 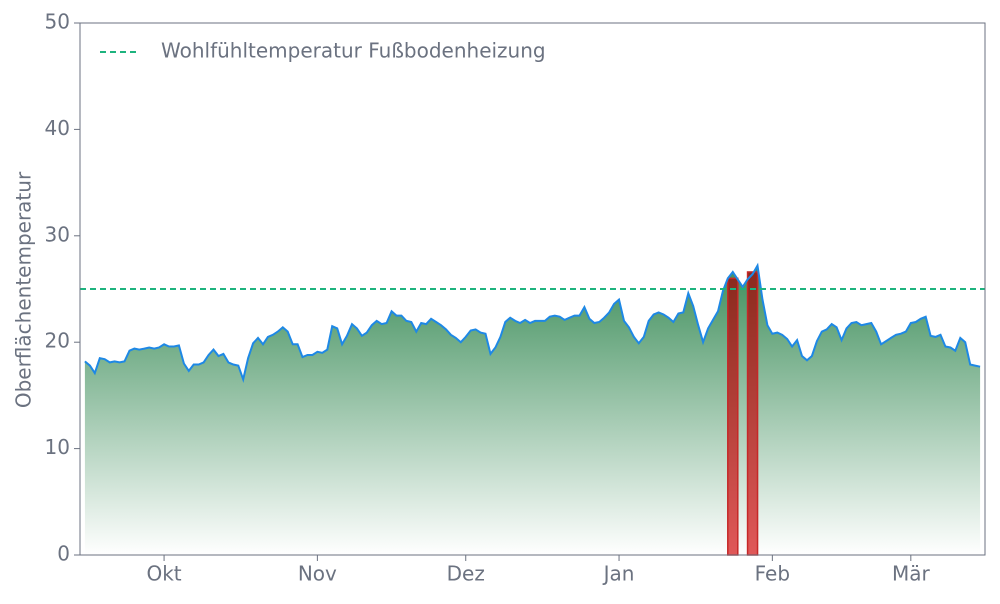 I want to click on x-tick-label: Jan, so click(x=618, y=574).